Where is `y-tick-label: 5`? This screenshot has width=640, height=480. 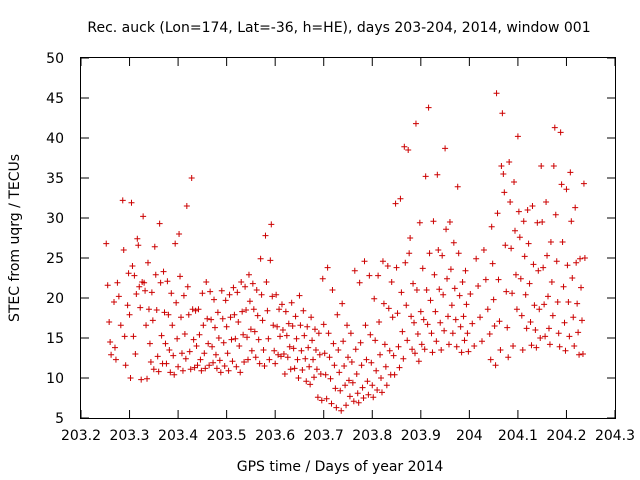
y-tick-label: 5 is located at coordinates (59, 419).